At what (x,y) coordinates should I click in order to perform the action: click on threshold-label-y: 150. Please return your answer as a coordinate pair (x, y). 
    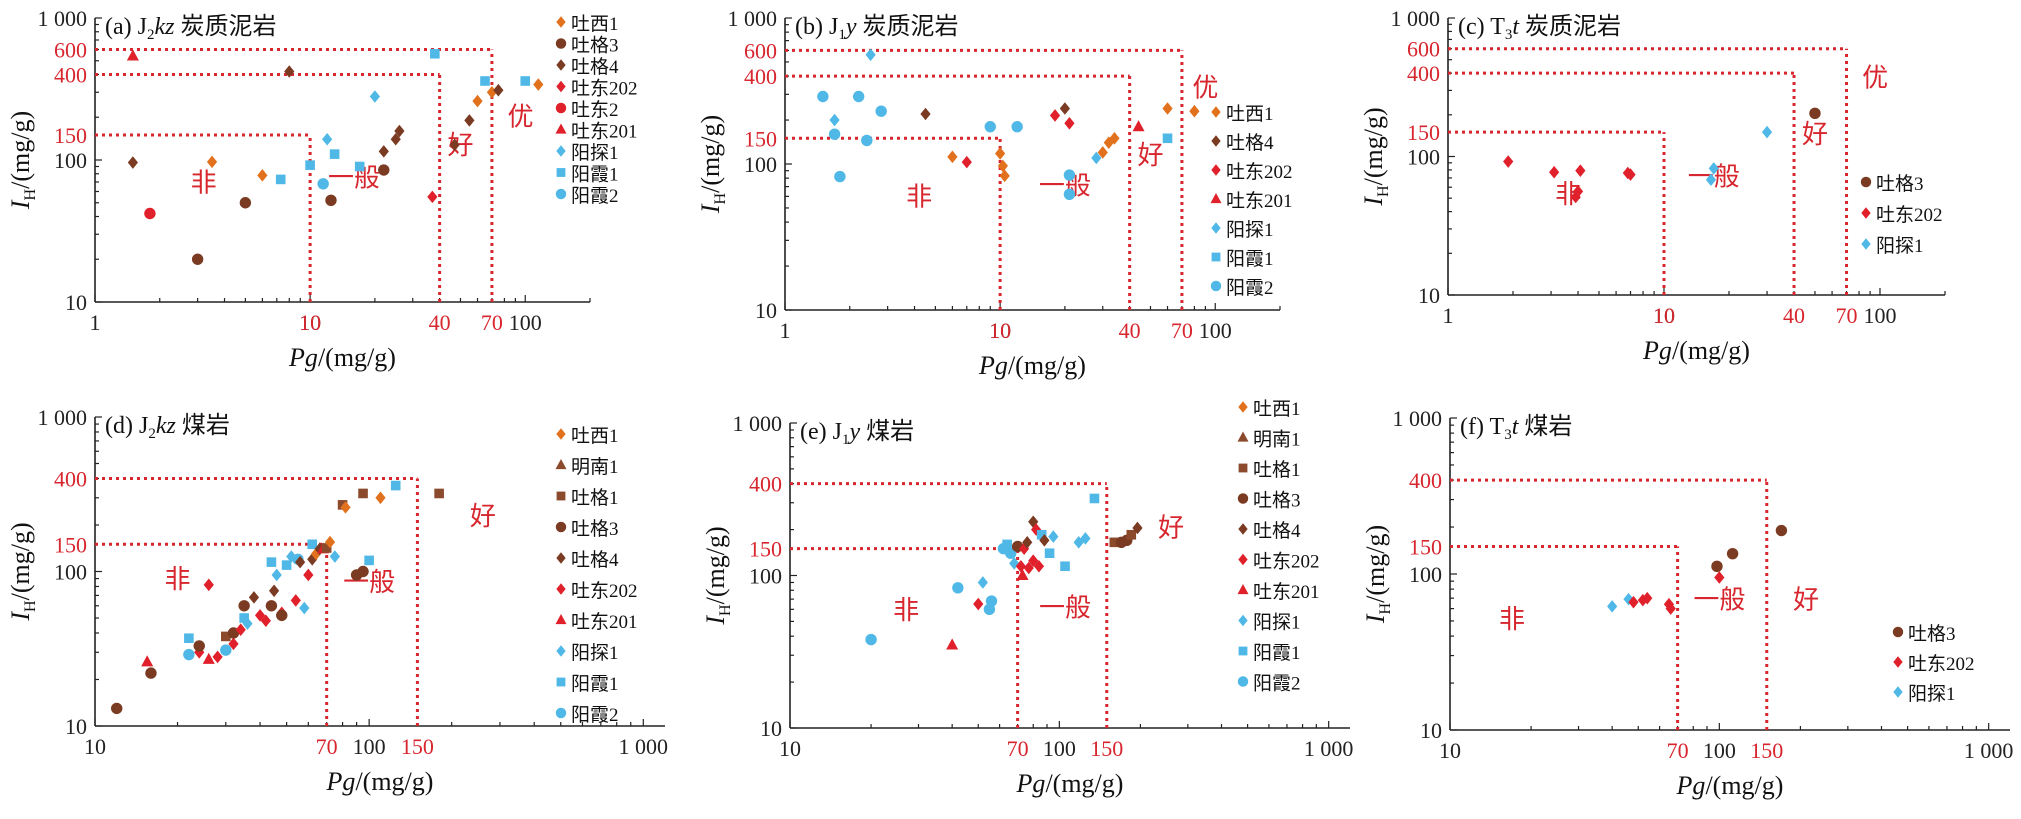
    Looking at the image, I should click on (70, 544).